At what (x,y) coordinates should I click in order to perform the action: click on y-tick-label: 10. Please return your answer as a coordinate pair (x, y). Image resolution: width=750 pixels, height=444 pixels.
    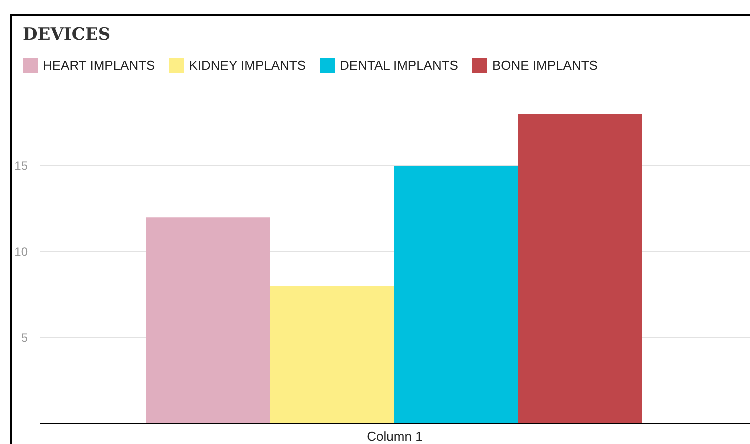
    Looking at the image, I should click on (21, 252).